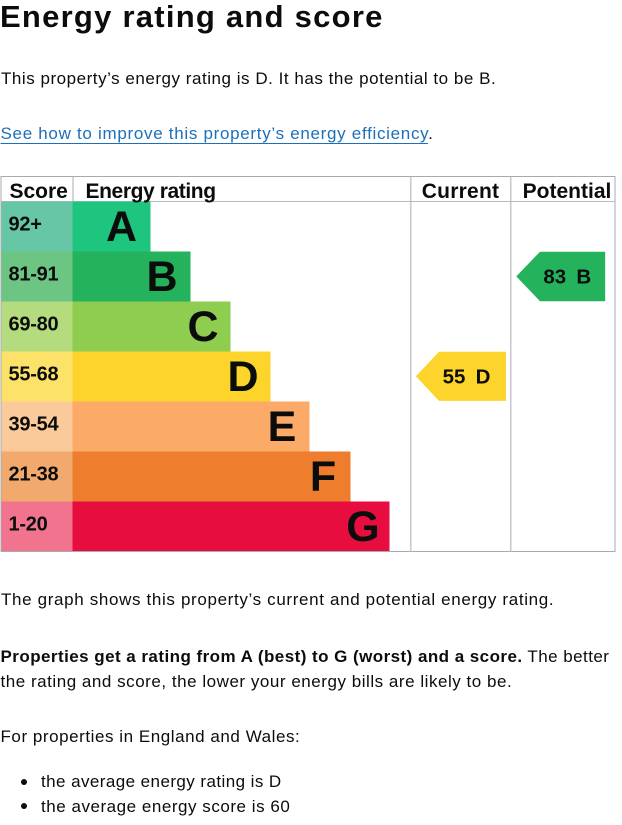 Image resolution: width=622 pixels, height=825 pixels. What do you see at coordinates (567, 191) in the screenshot?
I see `svg-text: Potential` at bounding box center [567, 191].